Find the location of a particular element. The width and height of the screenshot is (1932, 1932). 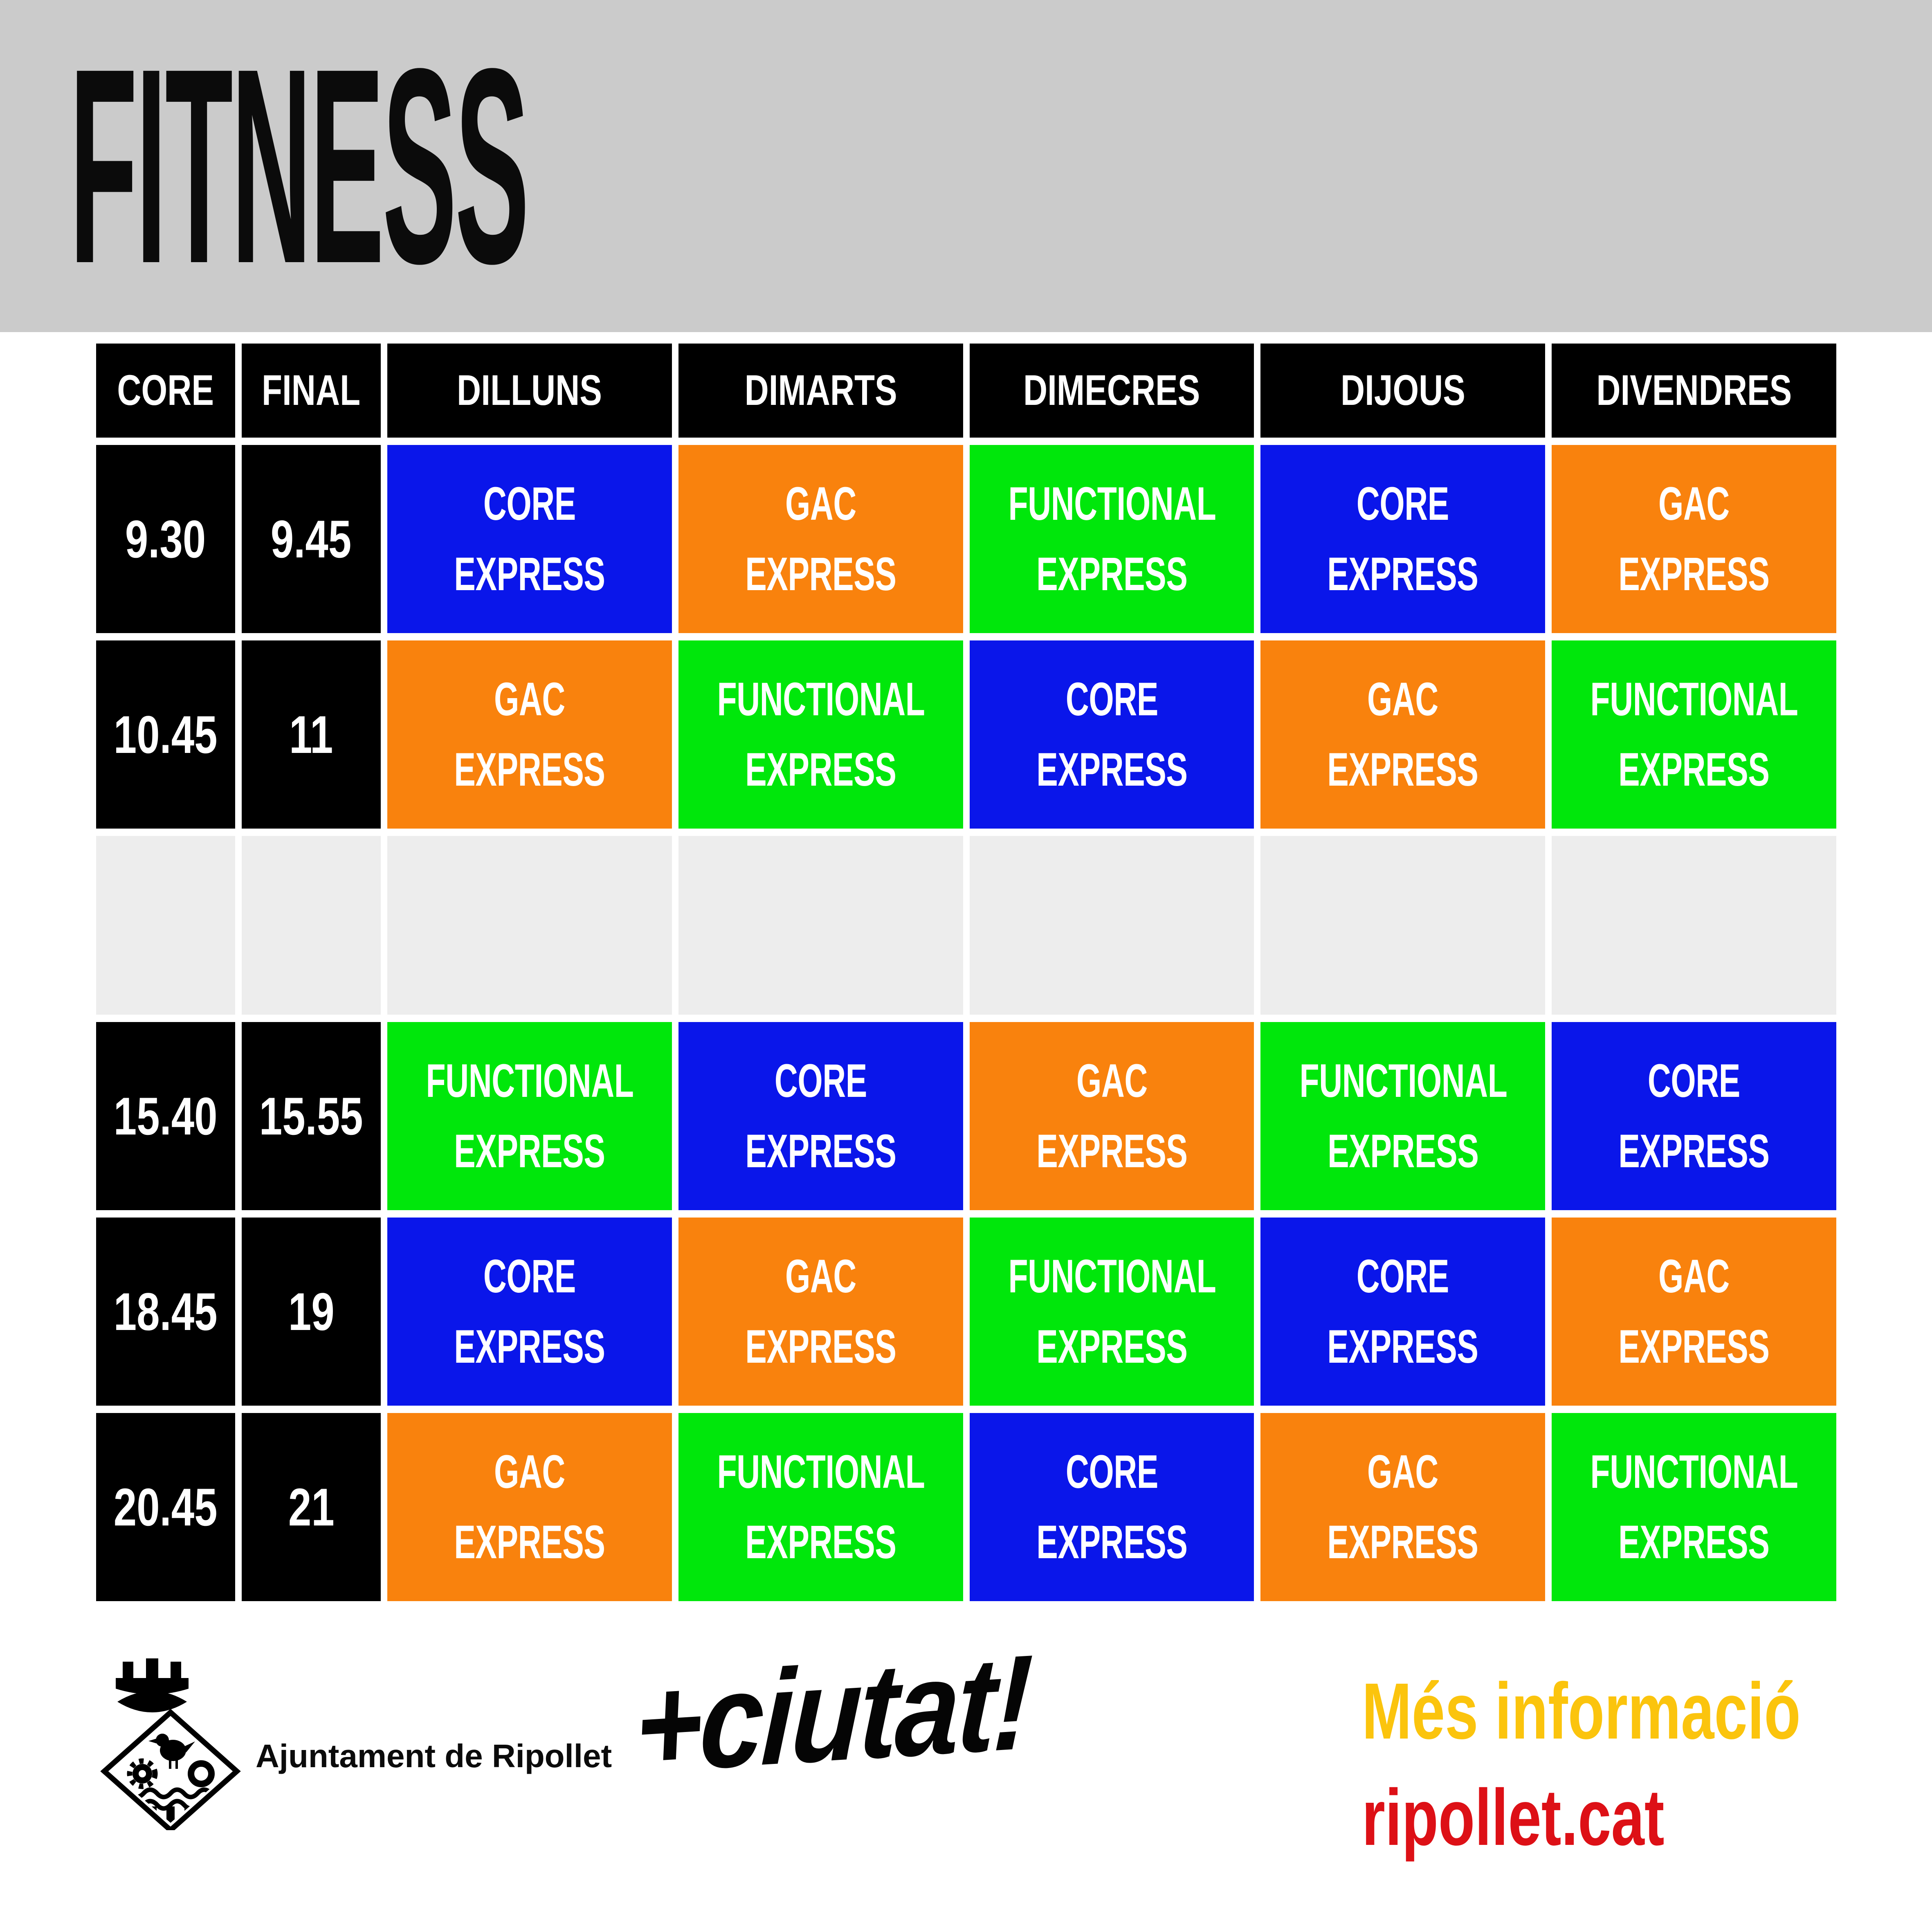

end-time-cell: 9.45 is located at coordinates (312, 539).